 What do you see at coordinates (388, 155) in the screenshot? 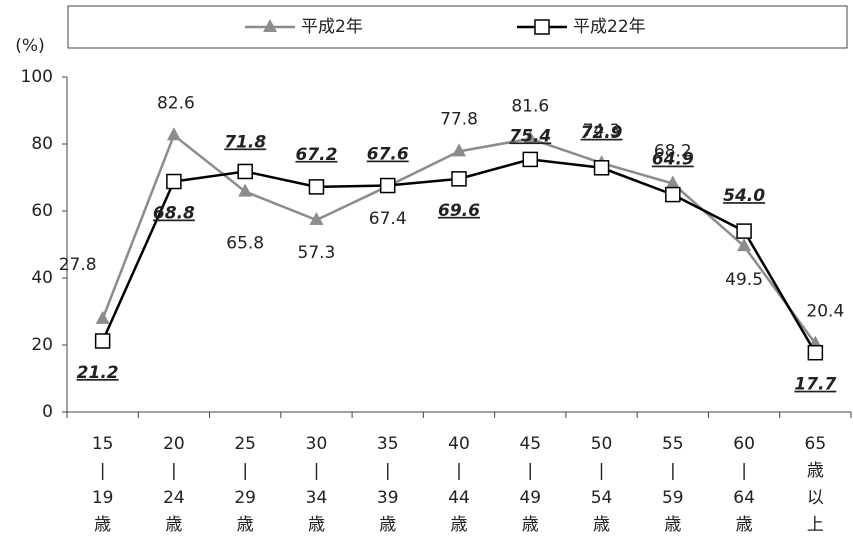
I see `data-label: 67.6` at bounding box center [388, 155].